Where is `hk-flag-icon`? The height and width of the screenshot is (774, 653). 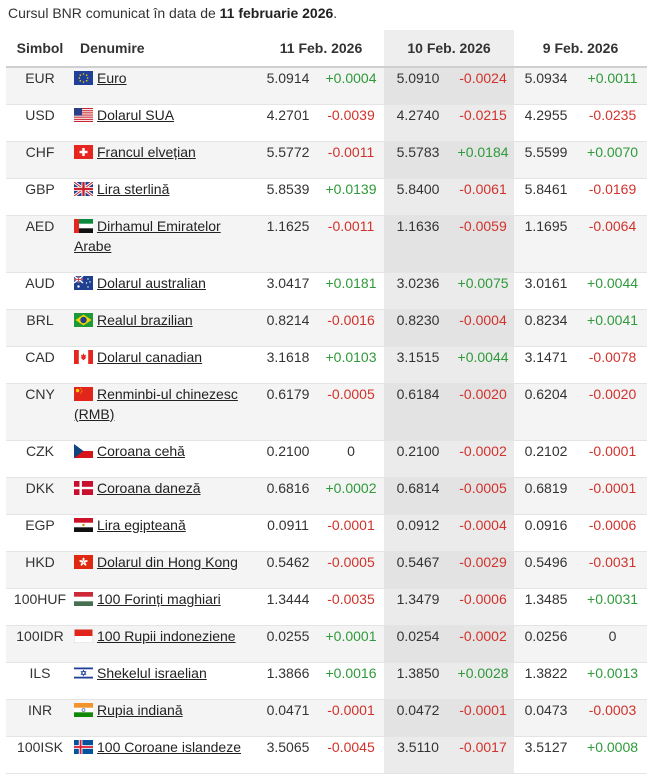
hk-flag-icon is located at coordinates (83, 561).